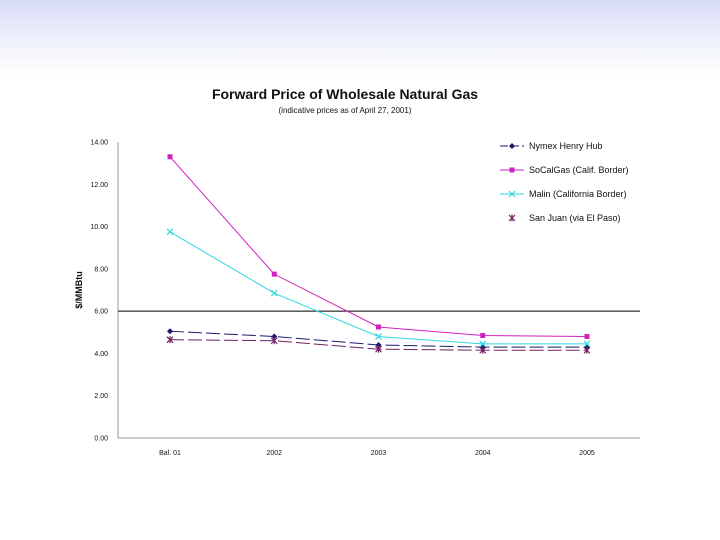 This screenshot has height=540, width=720. I want to click on chart-subtitle: (indicative prices as of April 27, 2001), so click(345, 110).